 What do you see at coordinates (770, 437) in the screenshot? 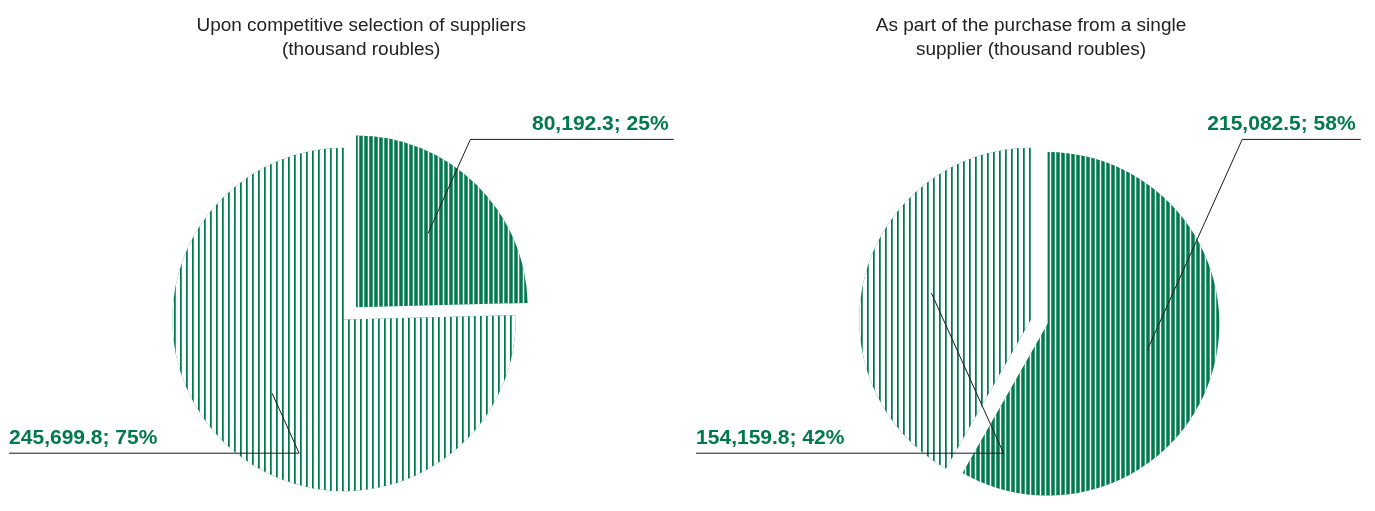
I see `data-label: 154,159.8; 42%` at bounding box center [770, 437].